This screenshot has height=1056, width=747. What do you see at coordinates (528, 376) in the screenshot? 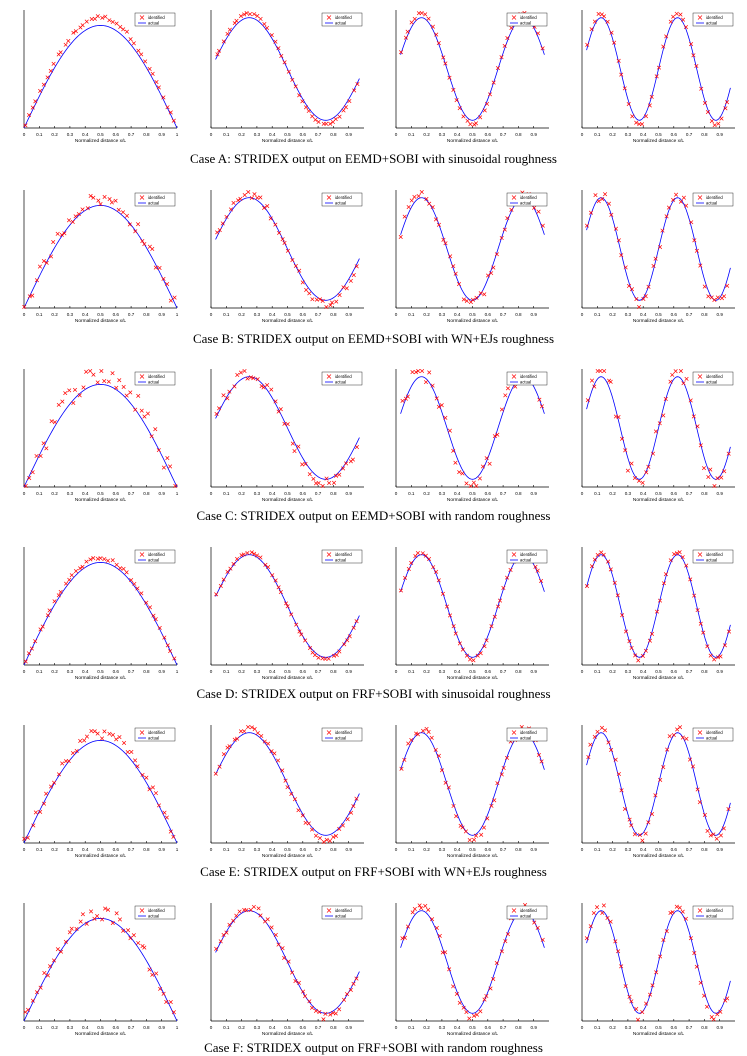
I see `legend-identified-label: identified` at bounding box center [528, 376].